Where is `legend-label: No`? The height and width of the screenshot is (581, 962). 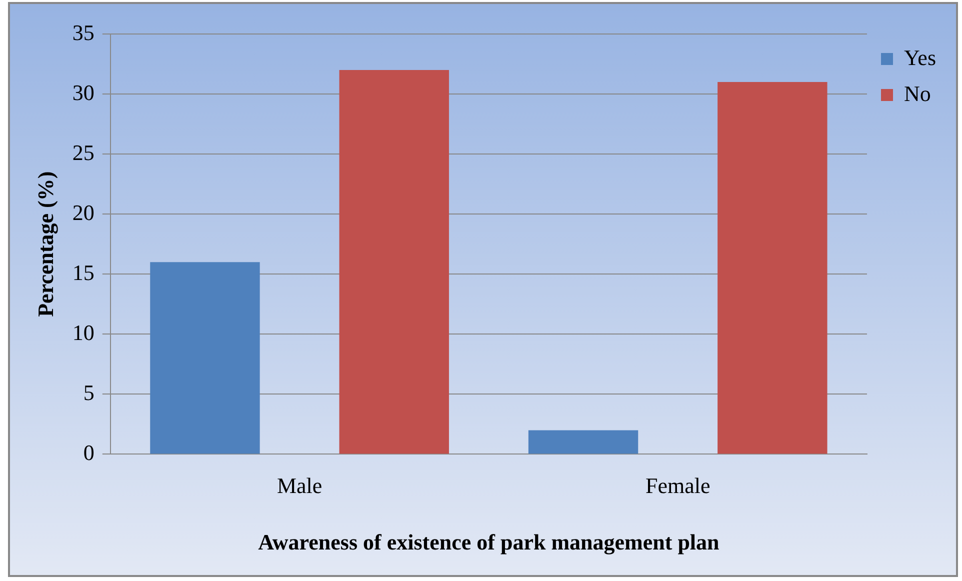 legend-label: No is located at coordinates (917, 93).